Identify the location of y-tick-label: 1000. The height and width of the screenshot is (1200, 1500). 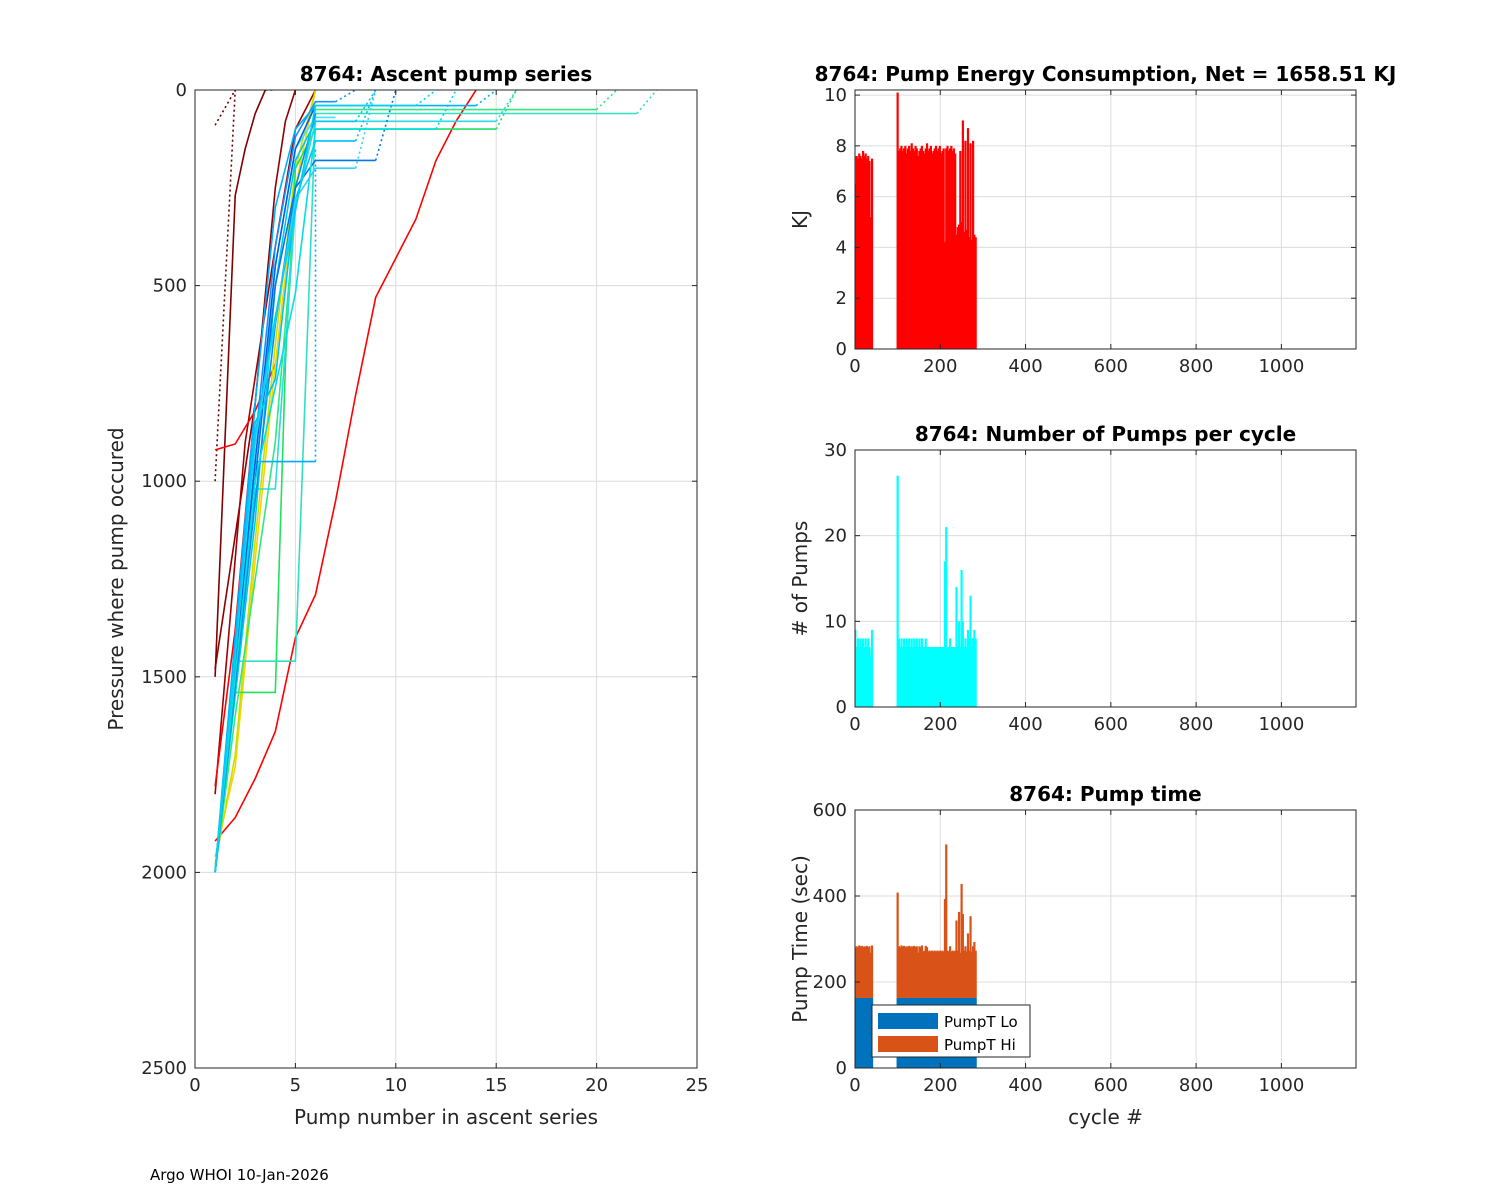
(164, 481).